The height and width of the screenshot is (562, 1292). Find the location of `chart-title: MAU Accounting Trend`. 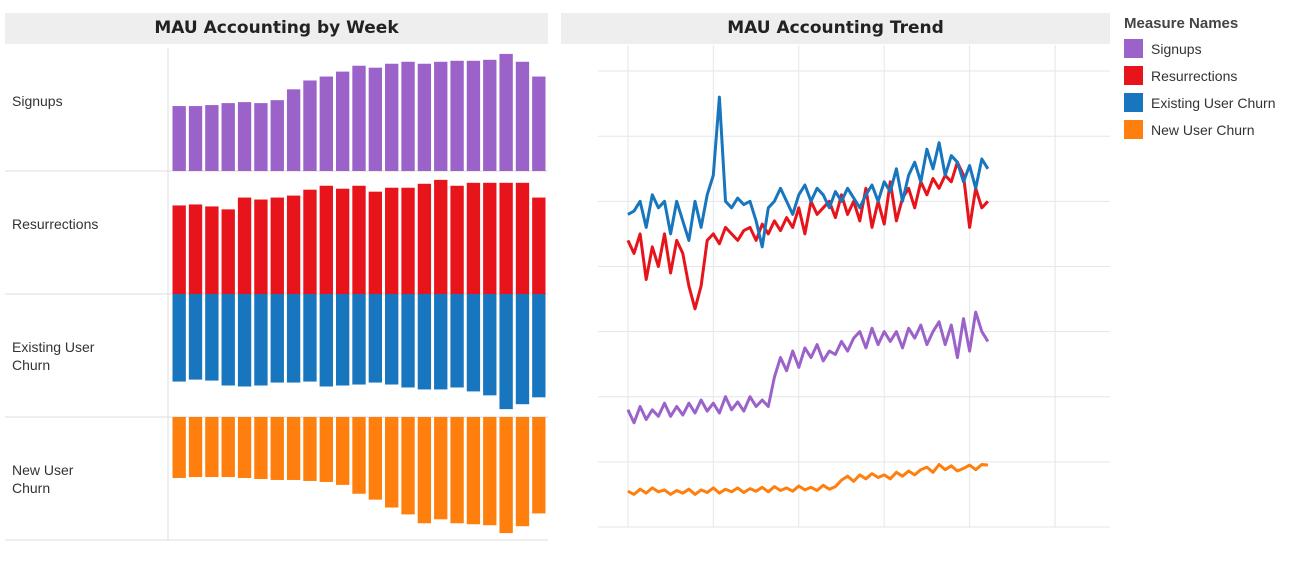

chart-title: MAU Accounting Trend is located at coordinates (835, 28).